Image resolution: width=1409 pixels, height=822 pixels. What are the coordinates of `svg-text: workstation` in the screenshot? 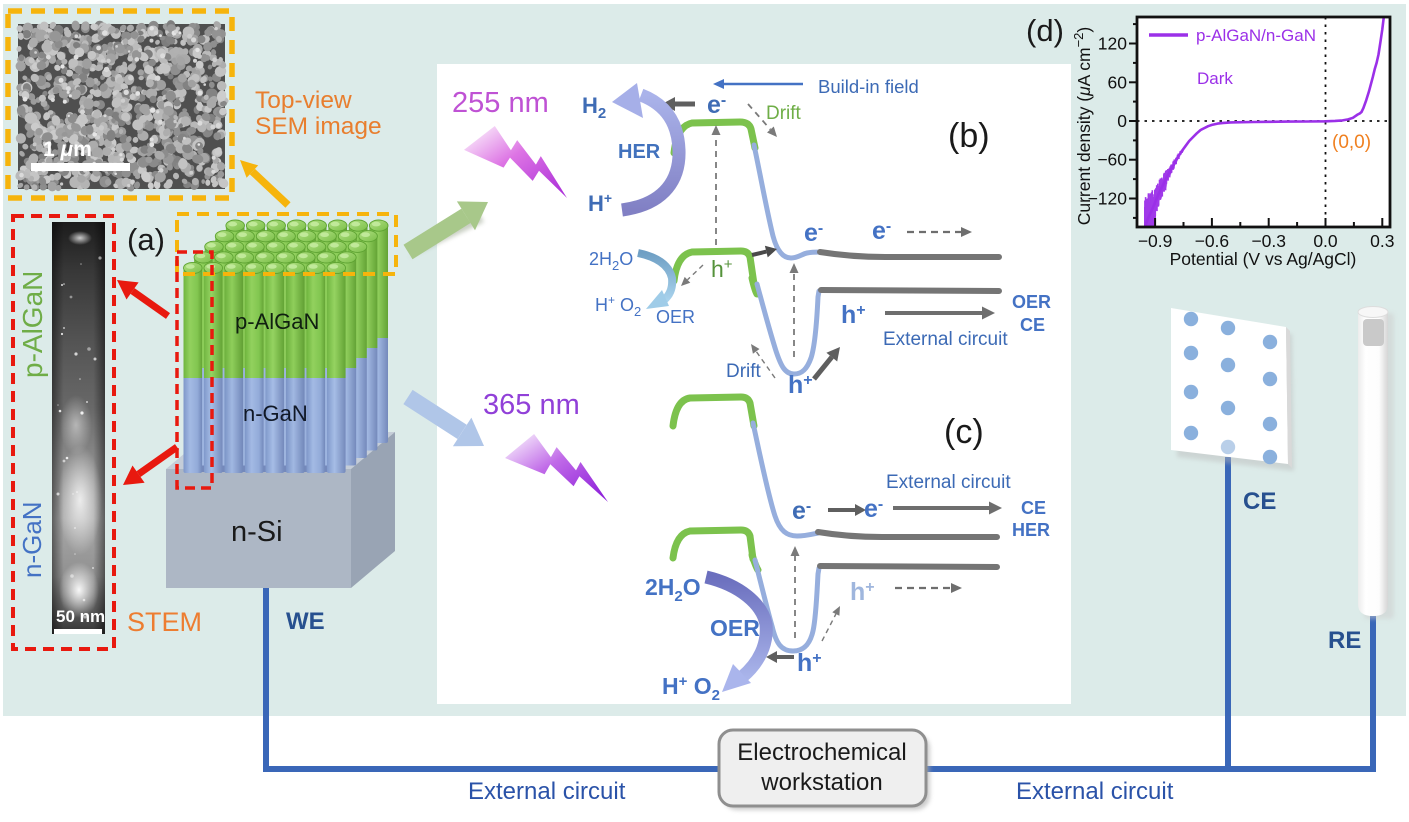 It's located at (821, 782).